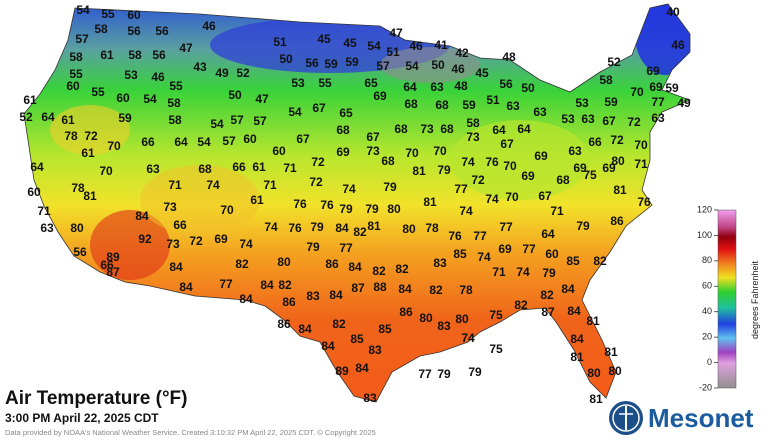  I want to click on temperature-label: 61, so click(88, 153).